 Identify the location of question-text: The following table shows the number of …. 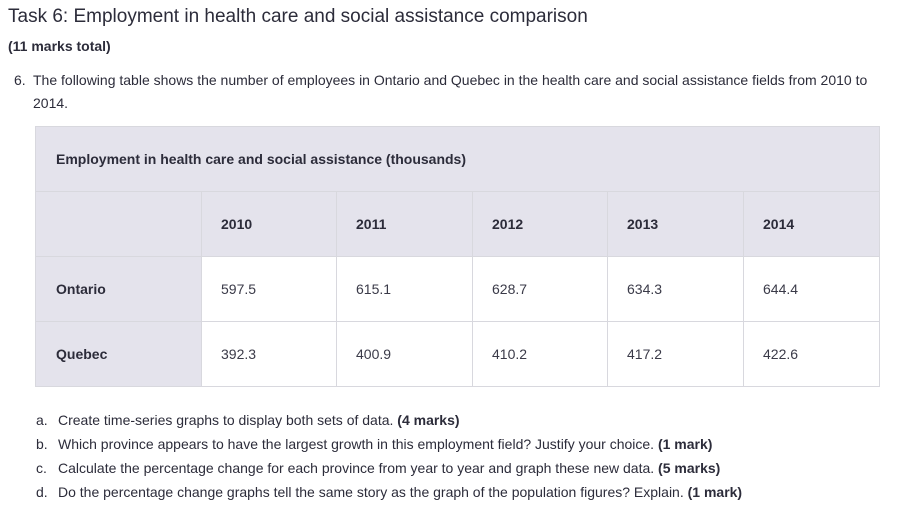
(450, 91).